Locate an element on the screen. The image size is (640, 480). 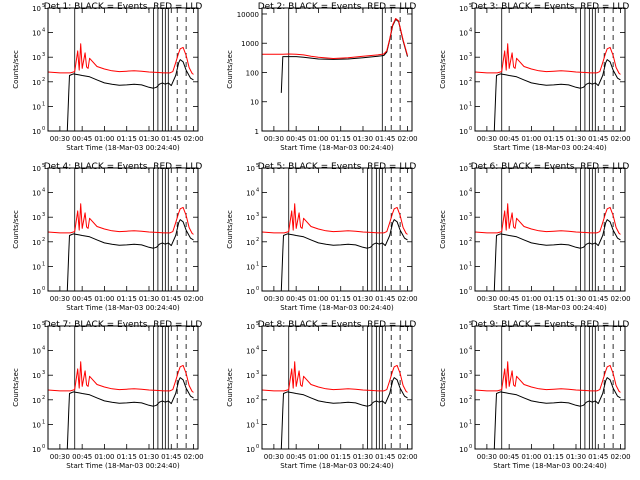
y-tick-label: 100 is located at coordinates (252, 73).